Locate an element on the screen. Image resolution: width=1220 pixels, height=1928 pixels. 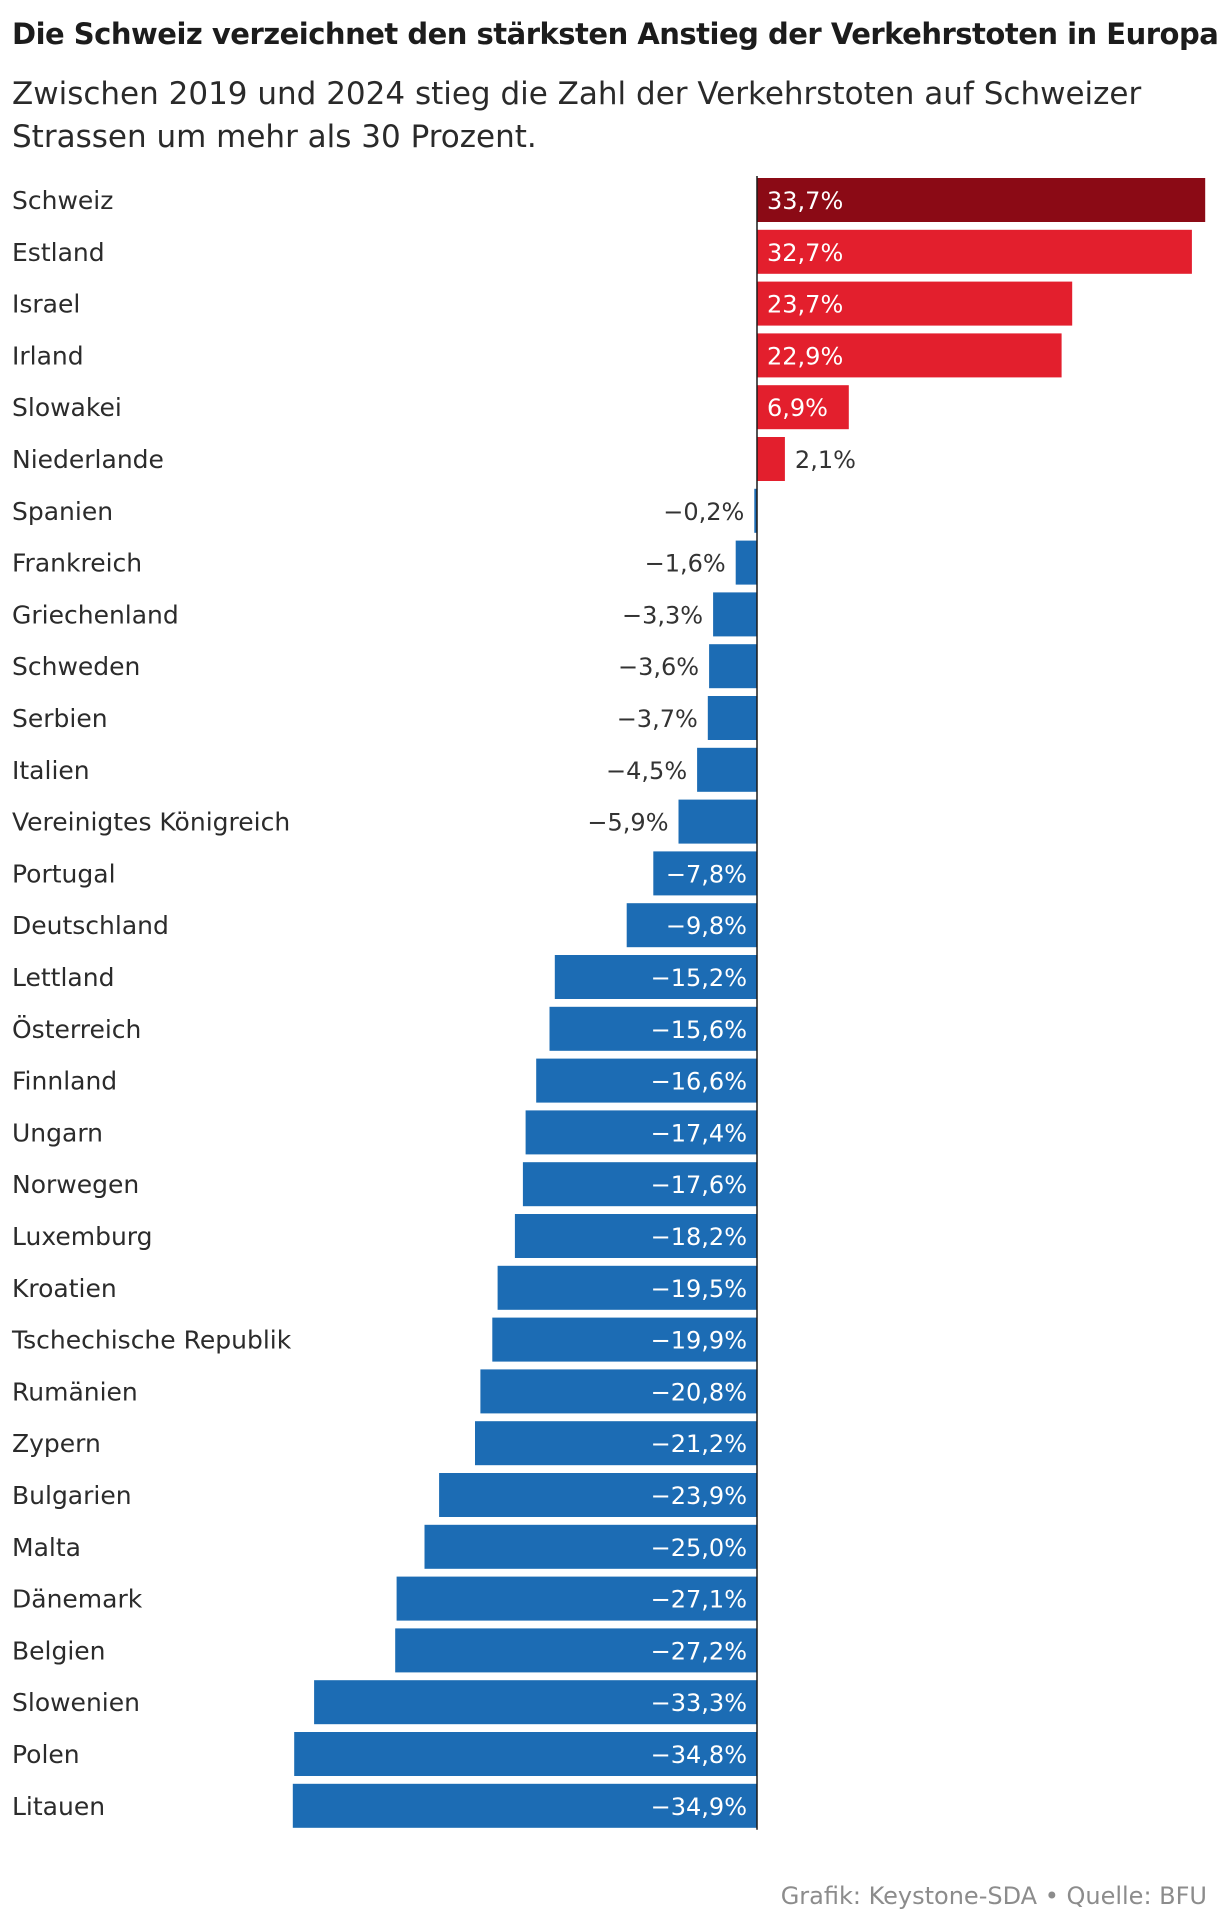
category-label-zypern: Zypern is located at coordinates (56, 1443).